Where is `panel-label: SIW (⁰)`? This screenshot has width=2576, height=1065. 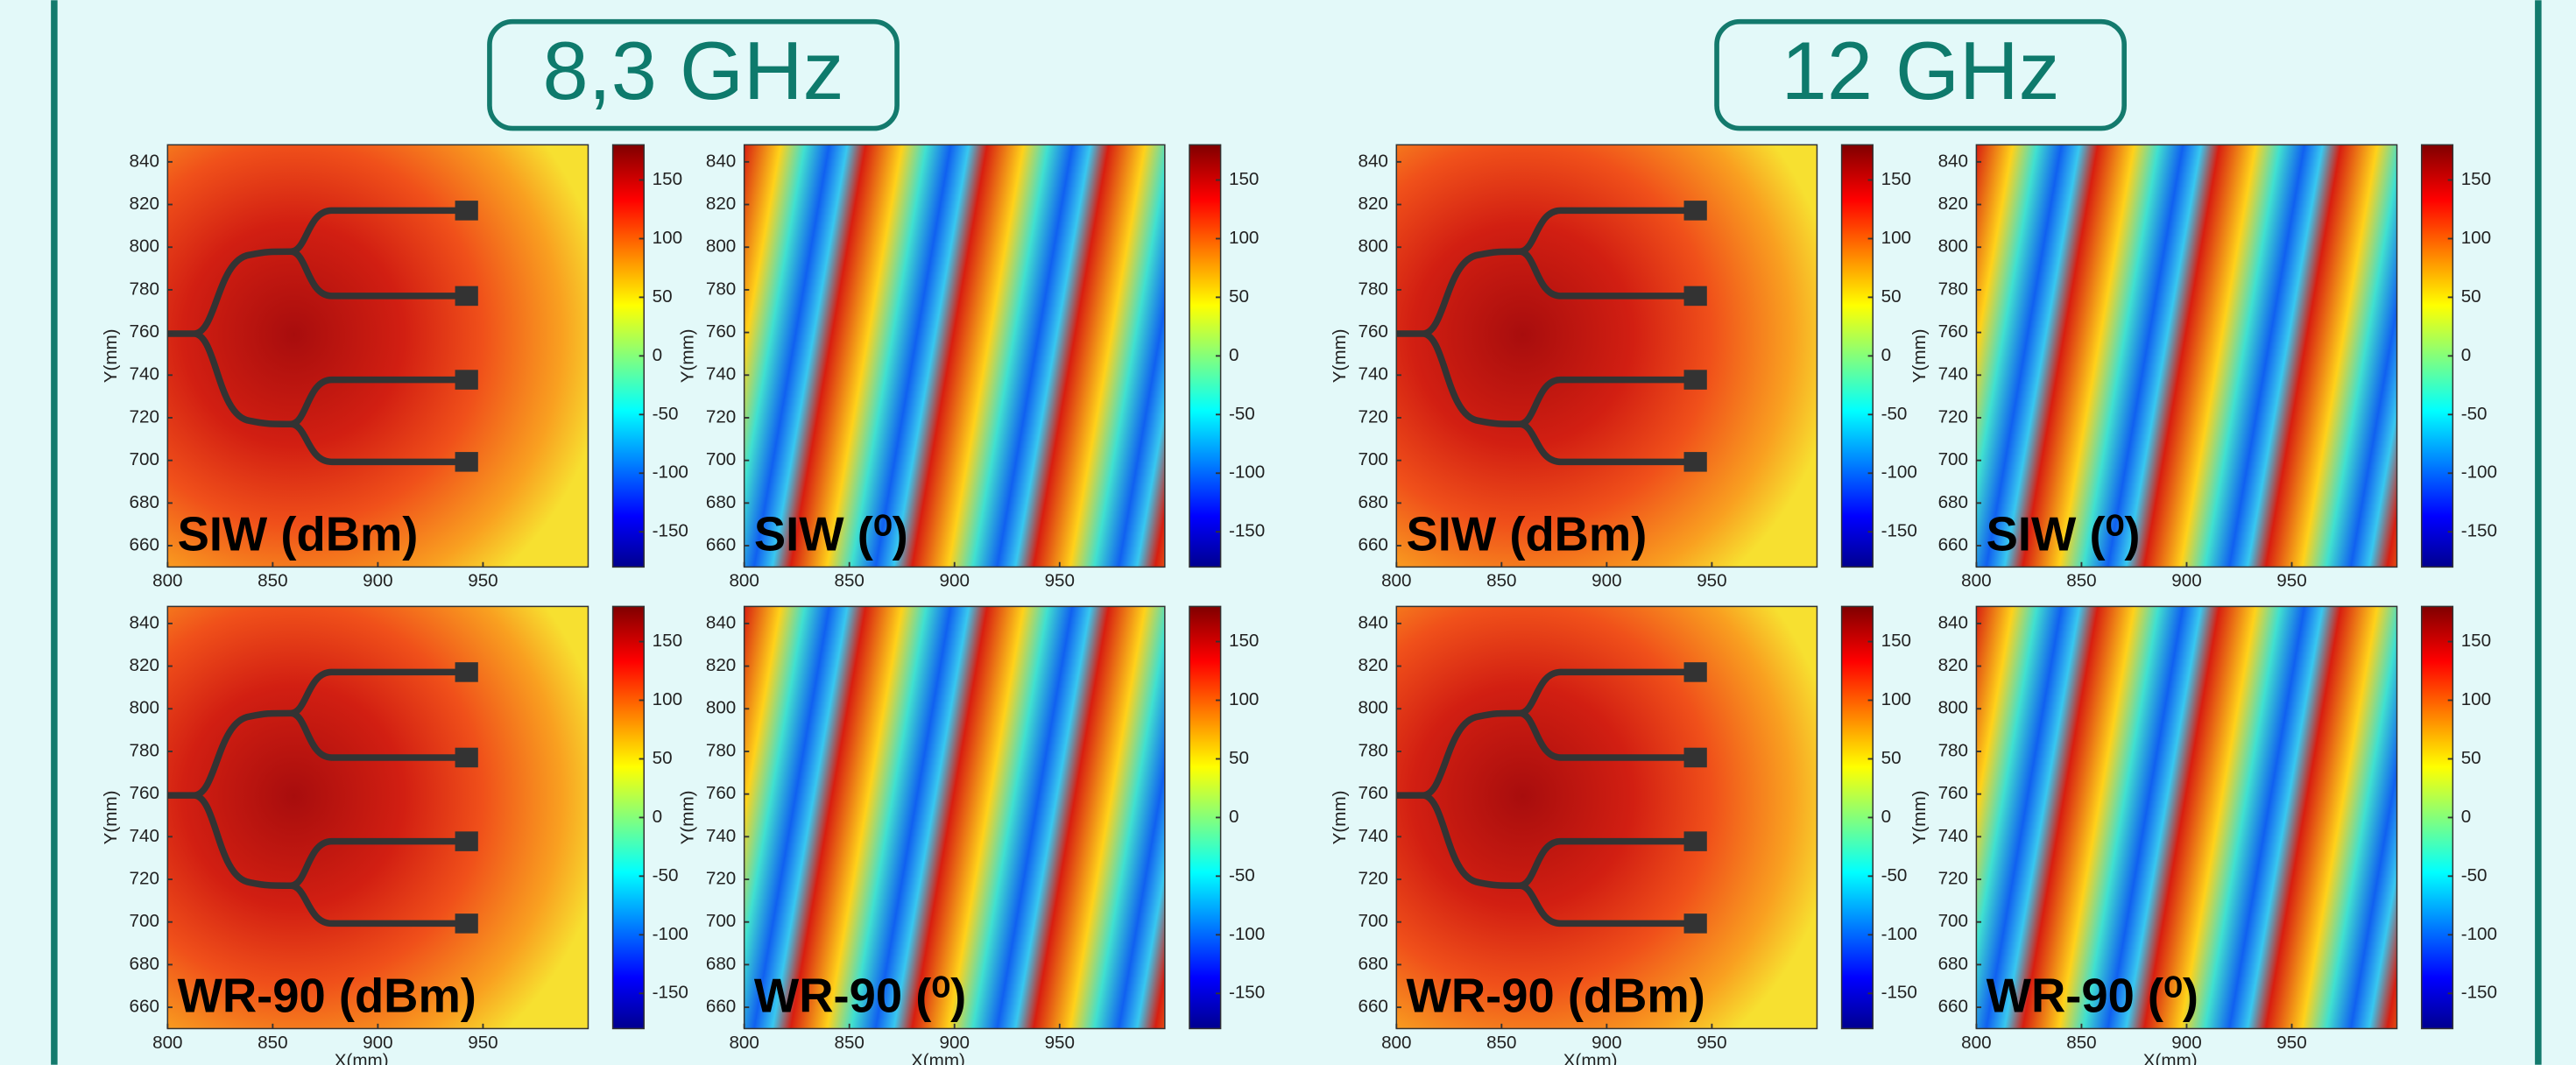 panel-label: SIW (⁰) is located at coordinates (831, 534).